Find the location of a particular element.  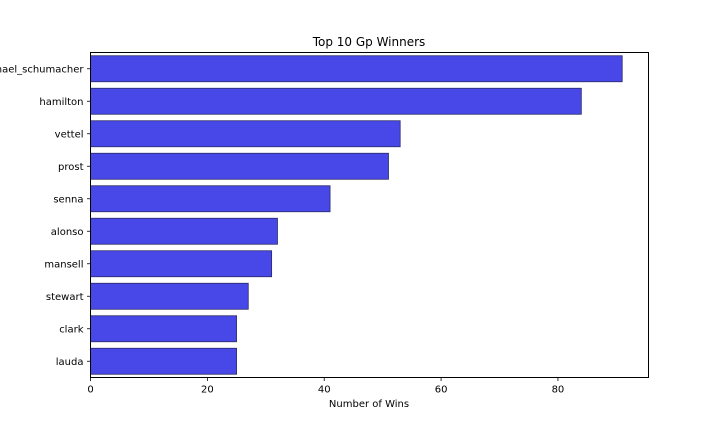

y-tick-label: alonso is located at coordinates (67, 232).